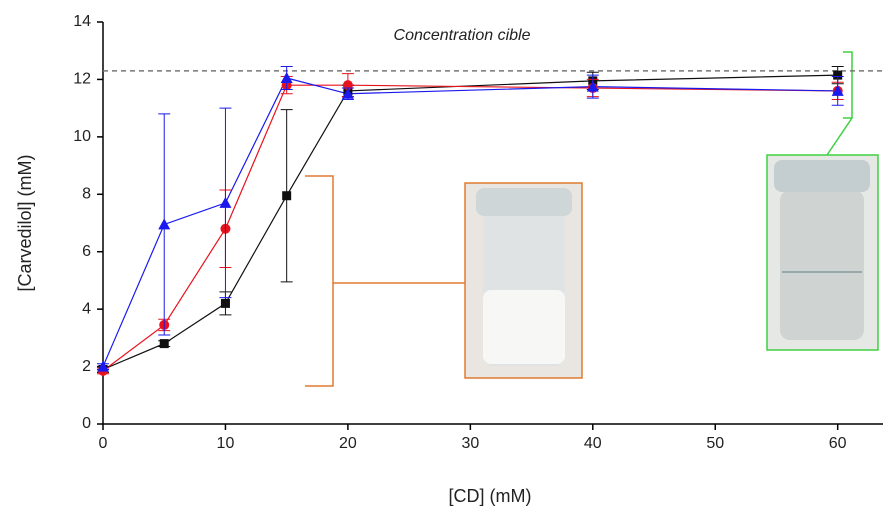  Describe the element at coordinates (348, 443) in the screenshot. I see `x-tick-label: 20` at that location.